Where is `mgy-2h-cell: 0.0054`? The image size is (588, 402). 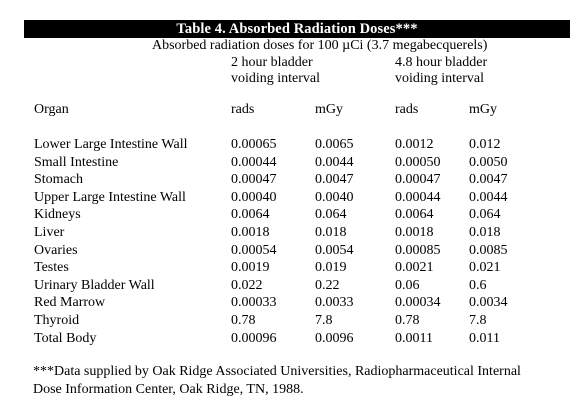
mgy-2h-cell: 0.0054 is located at coordinates (334, 250).